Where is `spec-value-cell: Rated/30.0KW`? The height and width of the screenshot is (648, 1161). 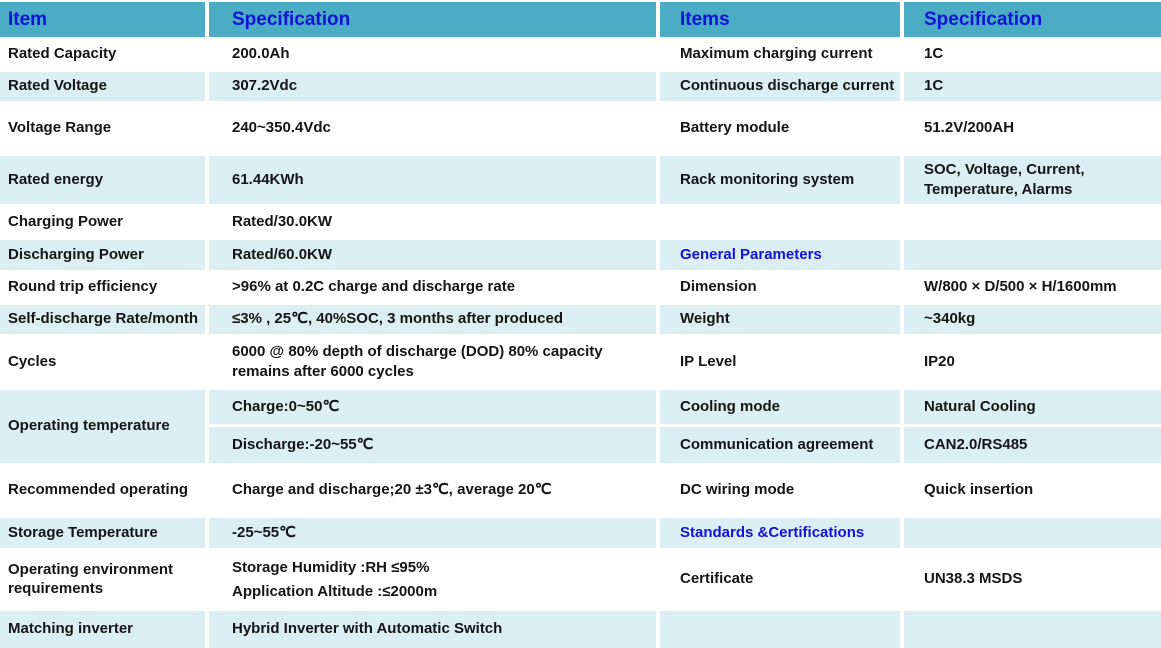 spec-value-cell: Rated/30.0KW is located at coordinates (432, 222).